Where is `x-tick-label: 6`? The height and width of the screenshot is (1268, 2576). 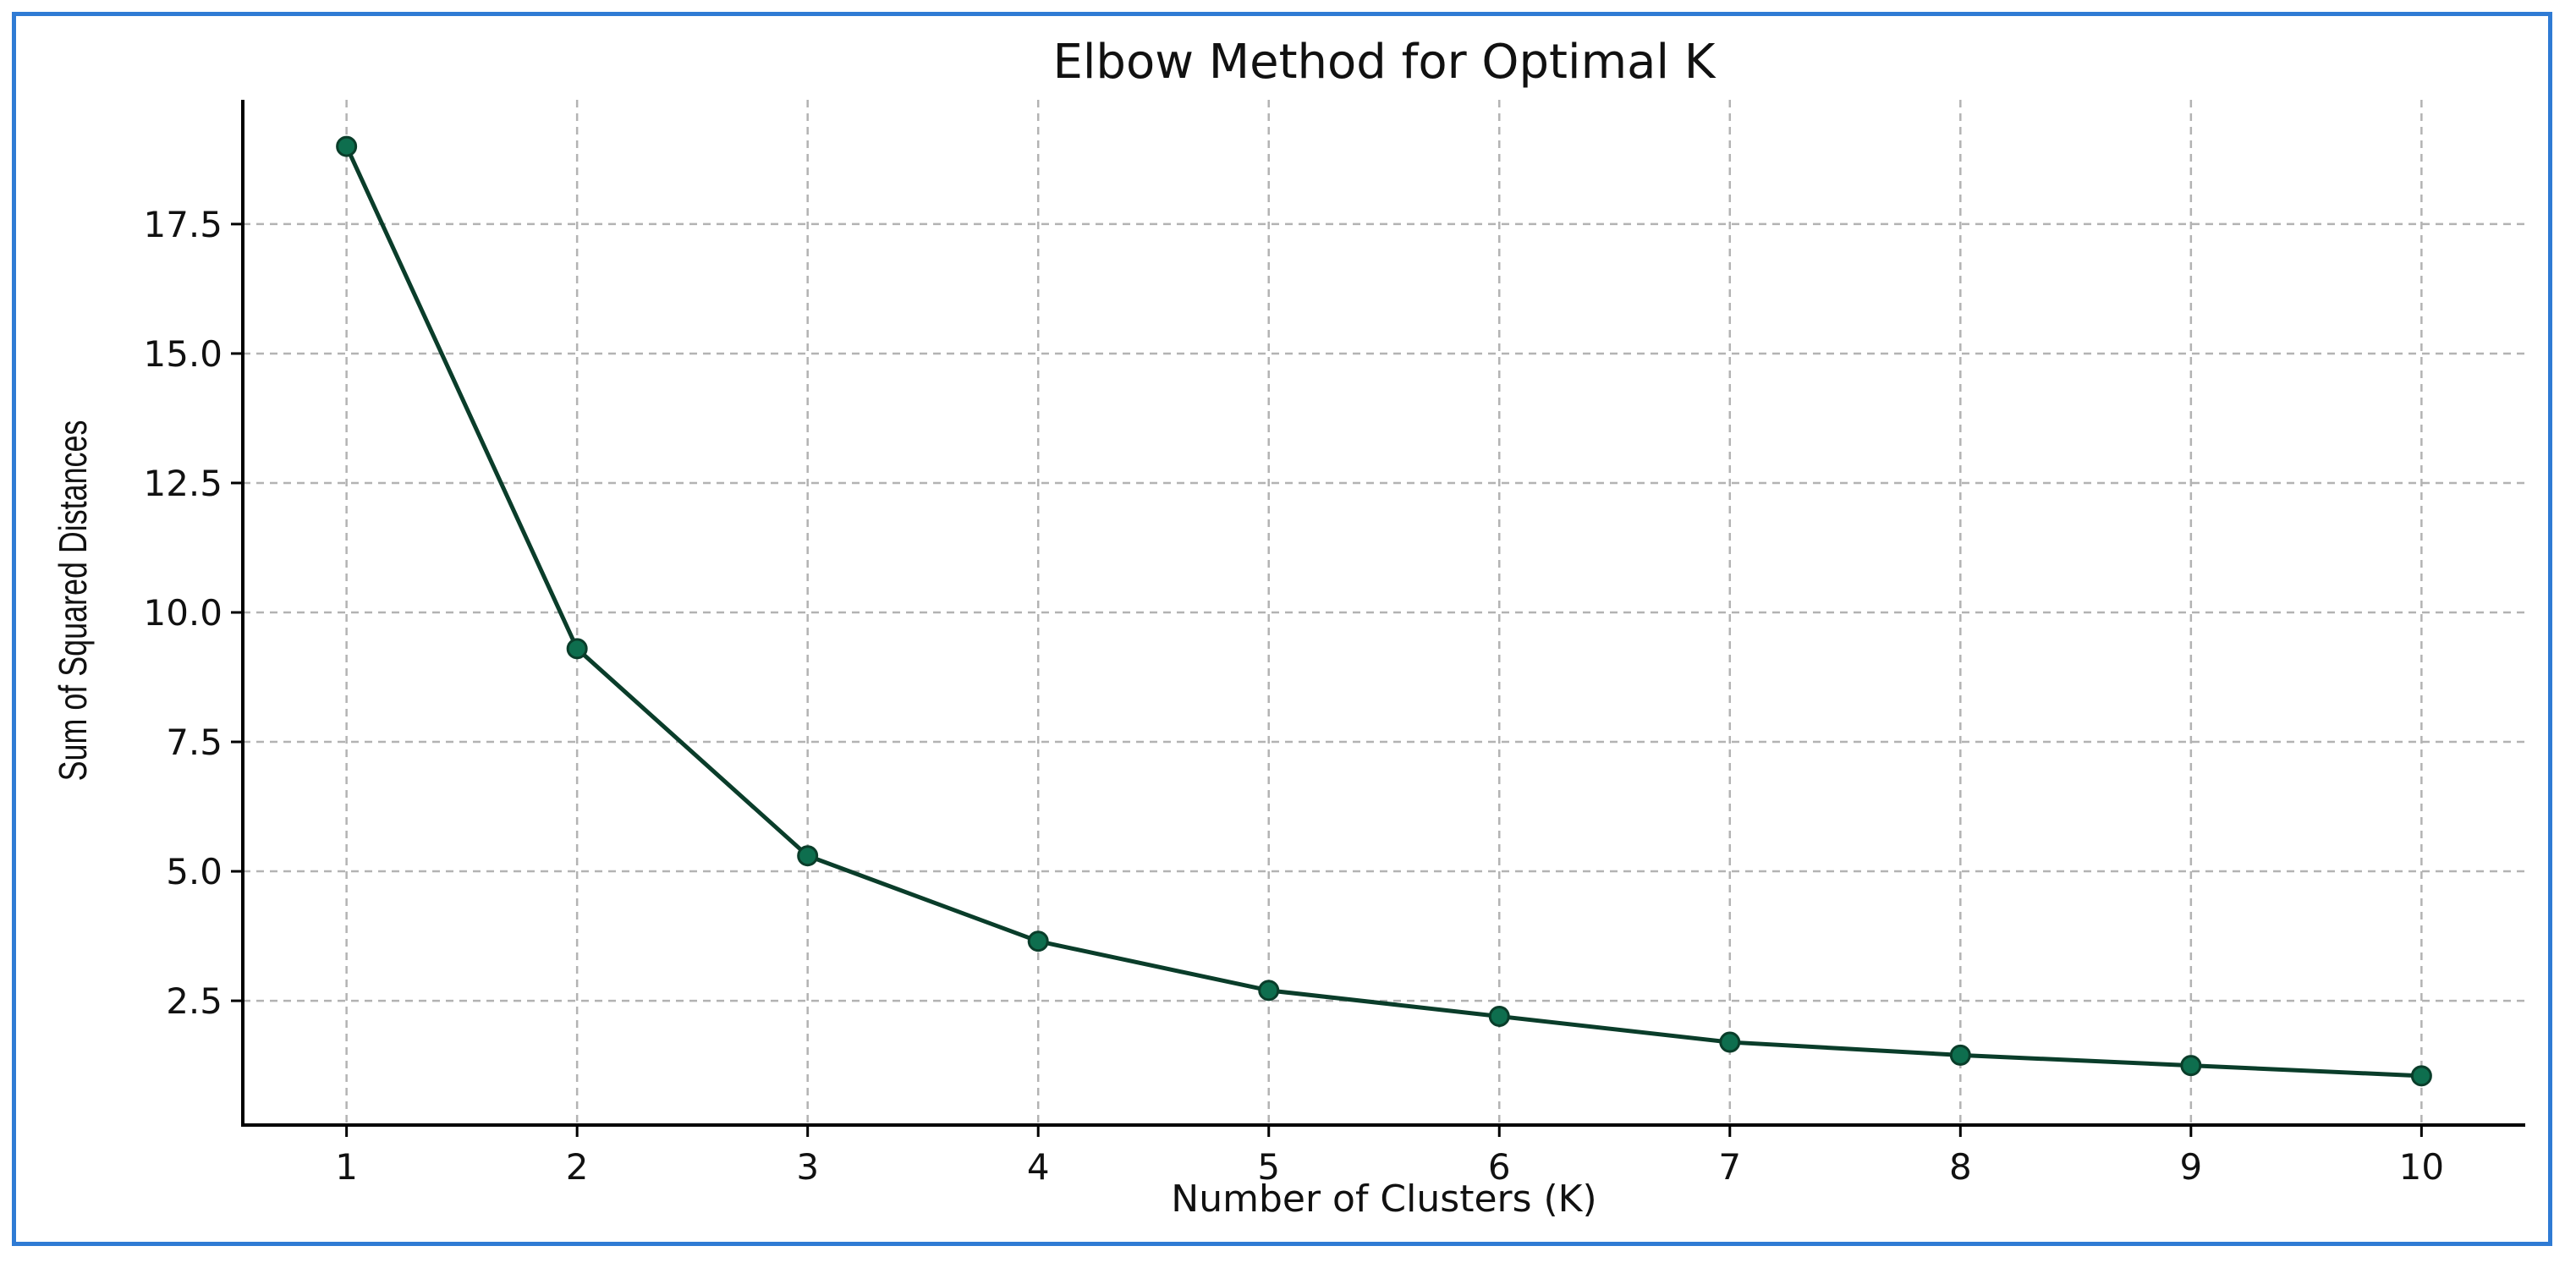 x-tick-label: 6 is located at coordinates (1499, 1167).